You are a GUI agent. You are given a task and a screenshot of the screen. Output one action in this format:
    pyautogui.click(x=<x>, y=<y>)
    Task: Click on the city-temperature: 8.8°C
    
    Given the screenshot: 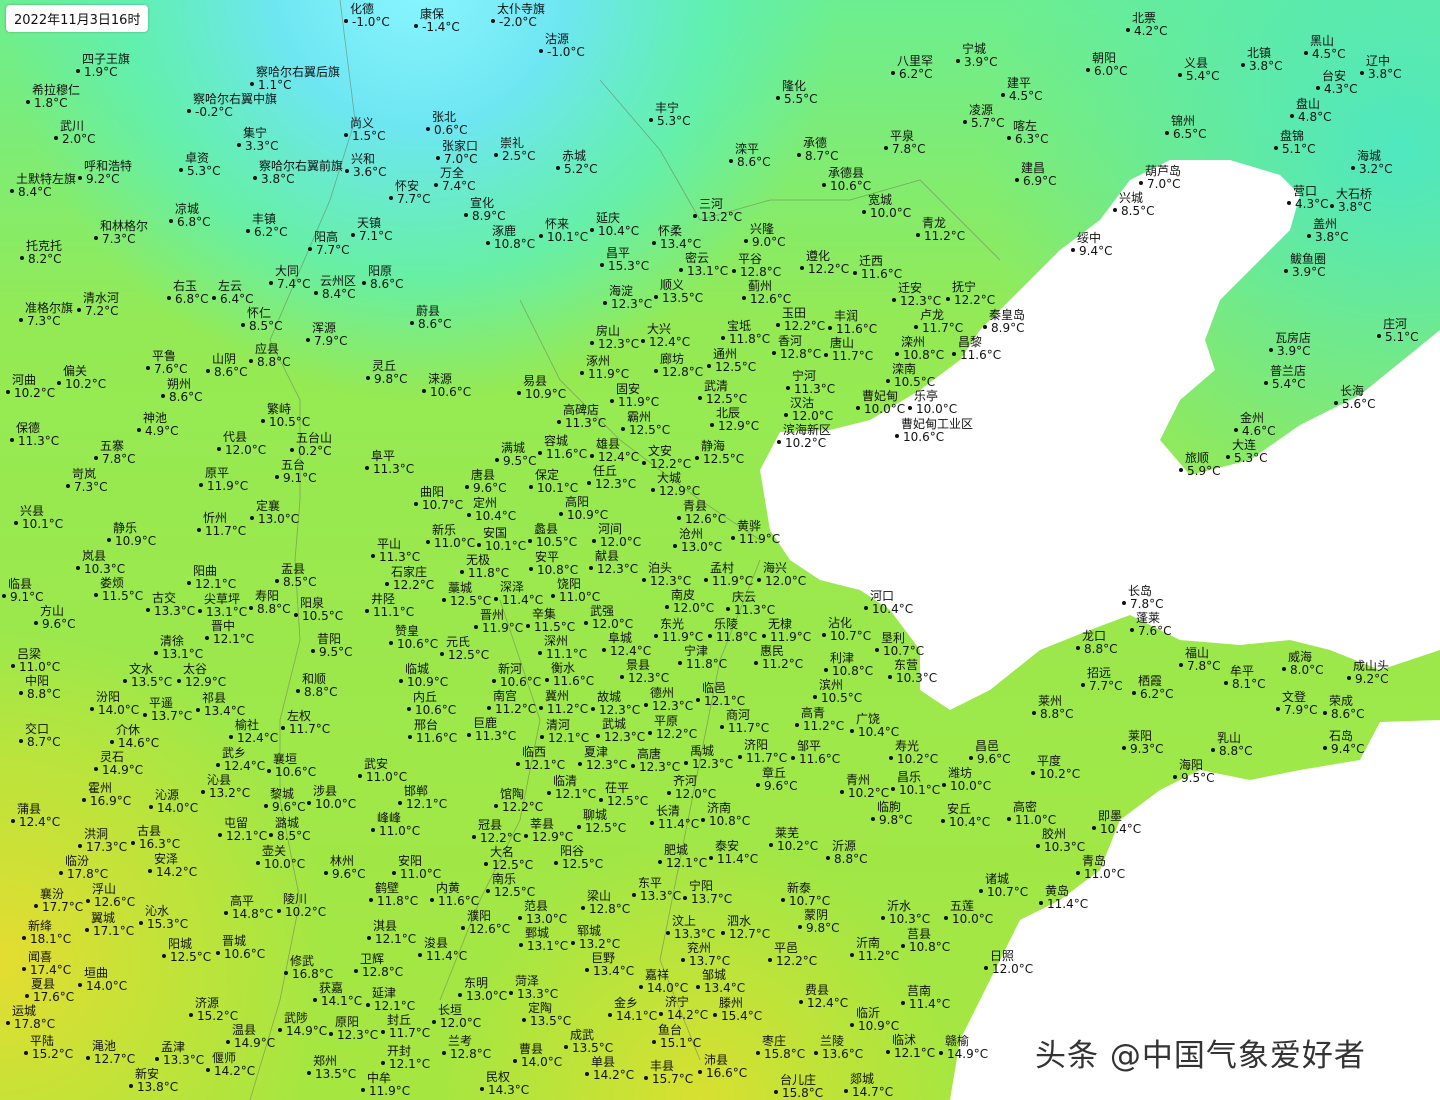 What is the action you would take?
    pyautogui.click(x=851, y=859)
    